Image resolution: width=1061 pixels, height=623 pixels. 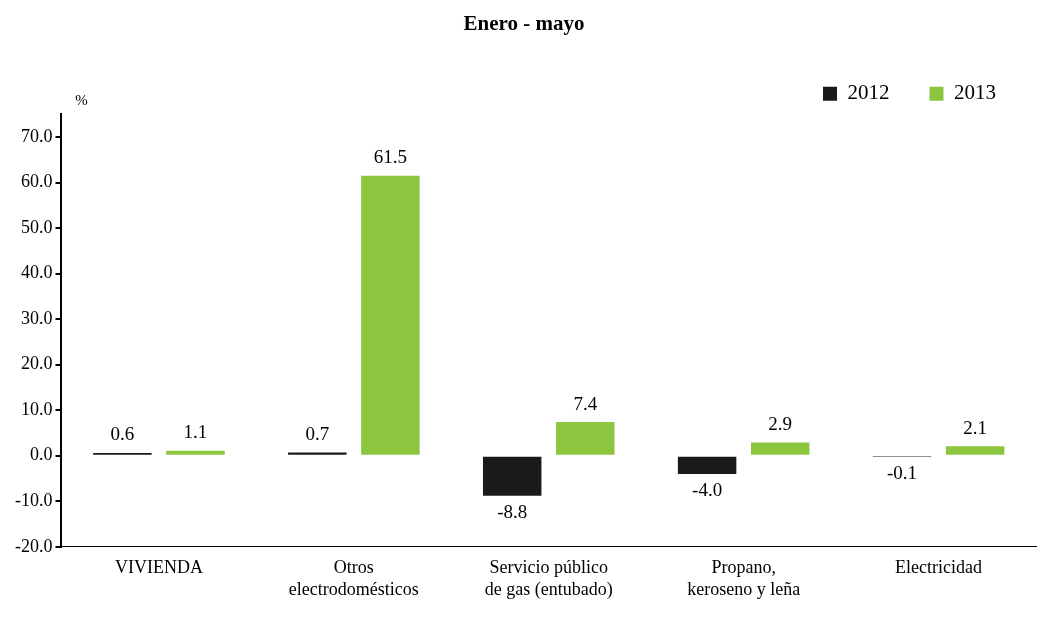 I want to click on x-tick-label: Propano, keroseno y leña, so click(x=744, y=578).